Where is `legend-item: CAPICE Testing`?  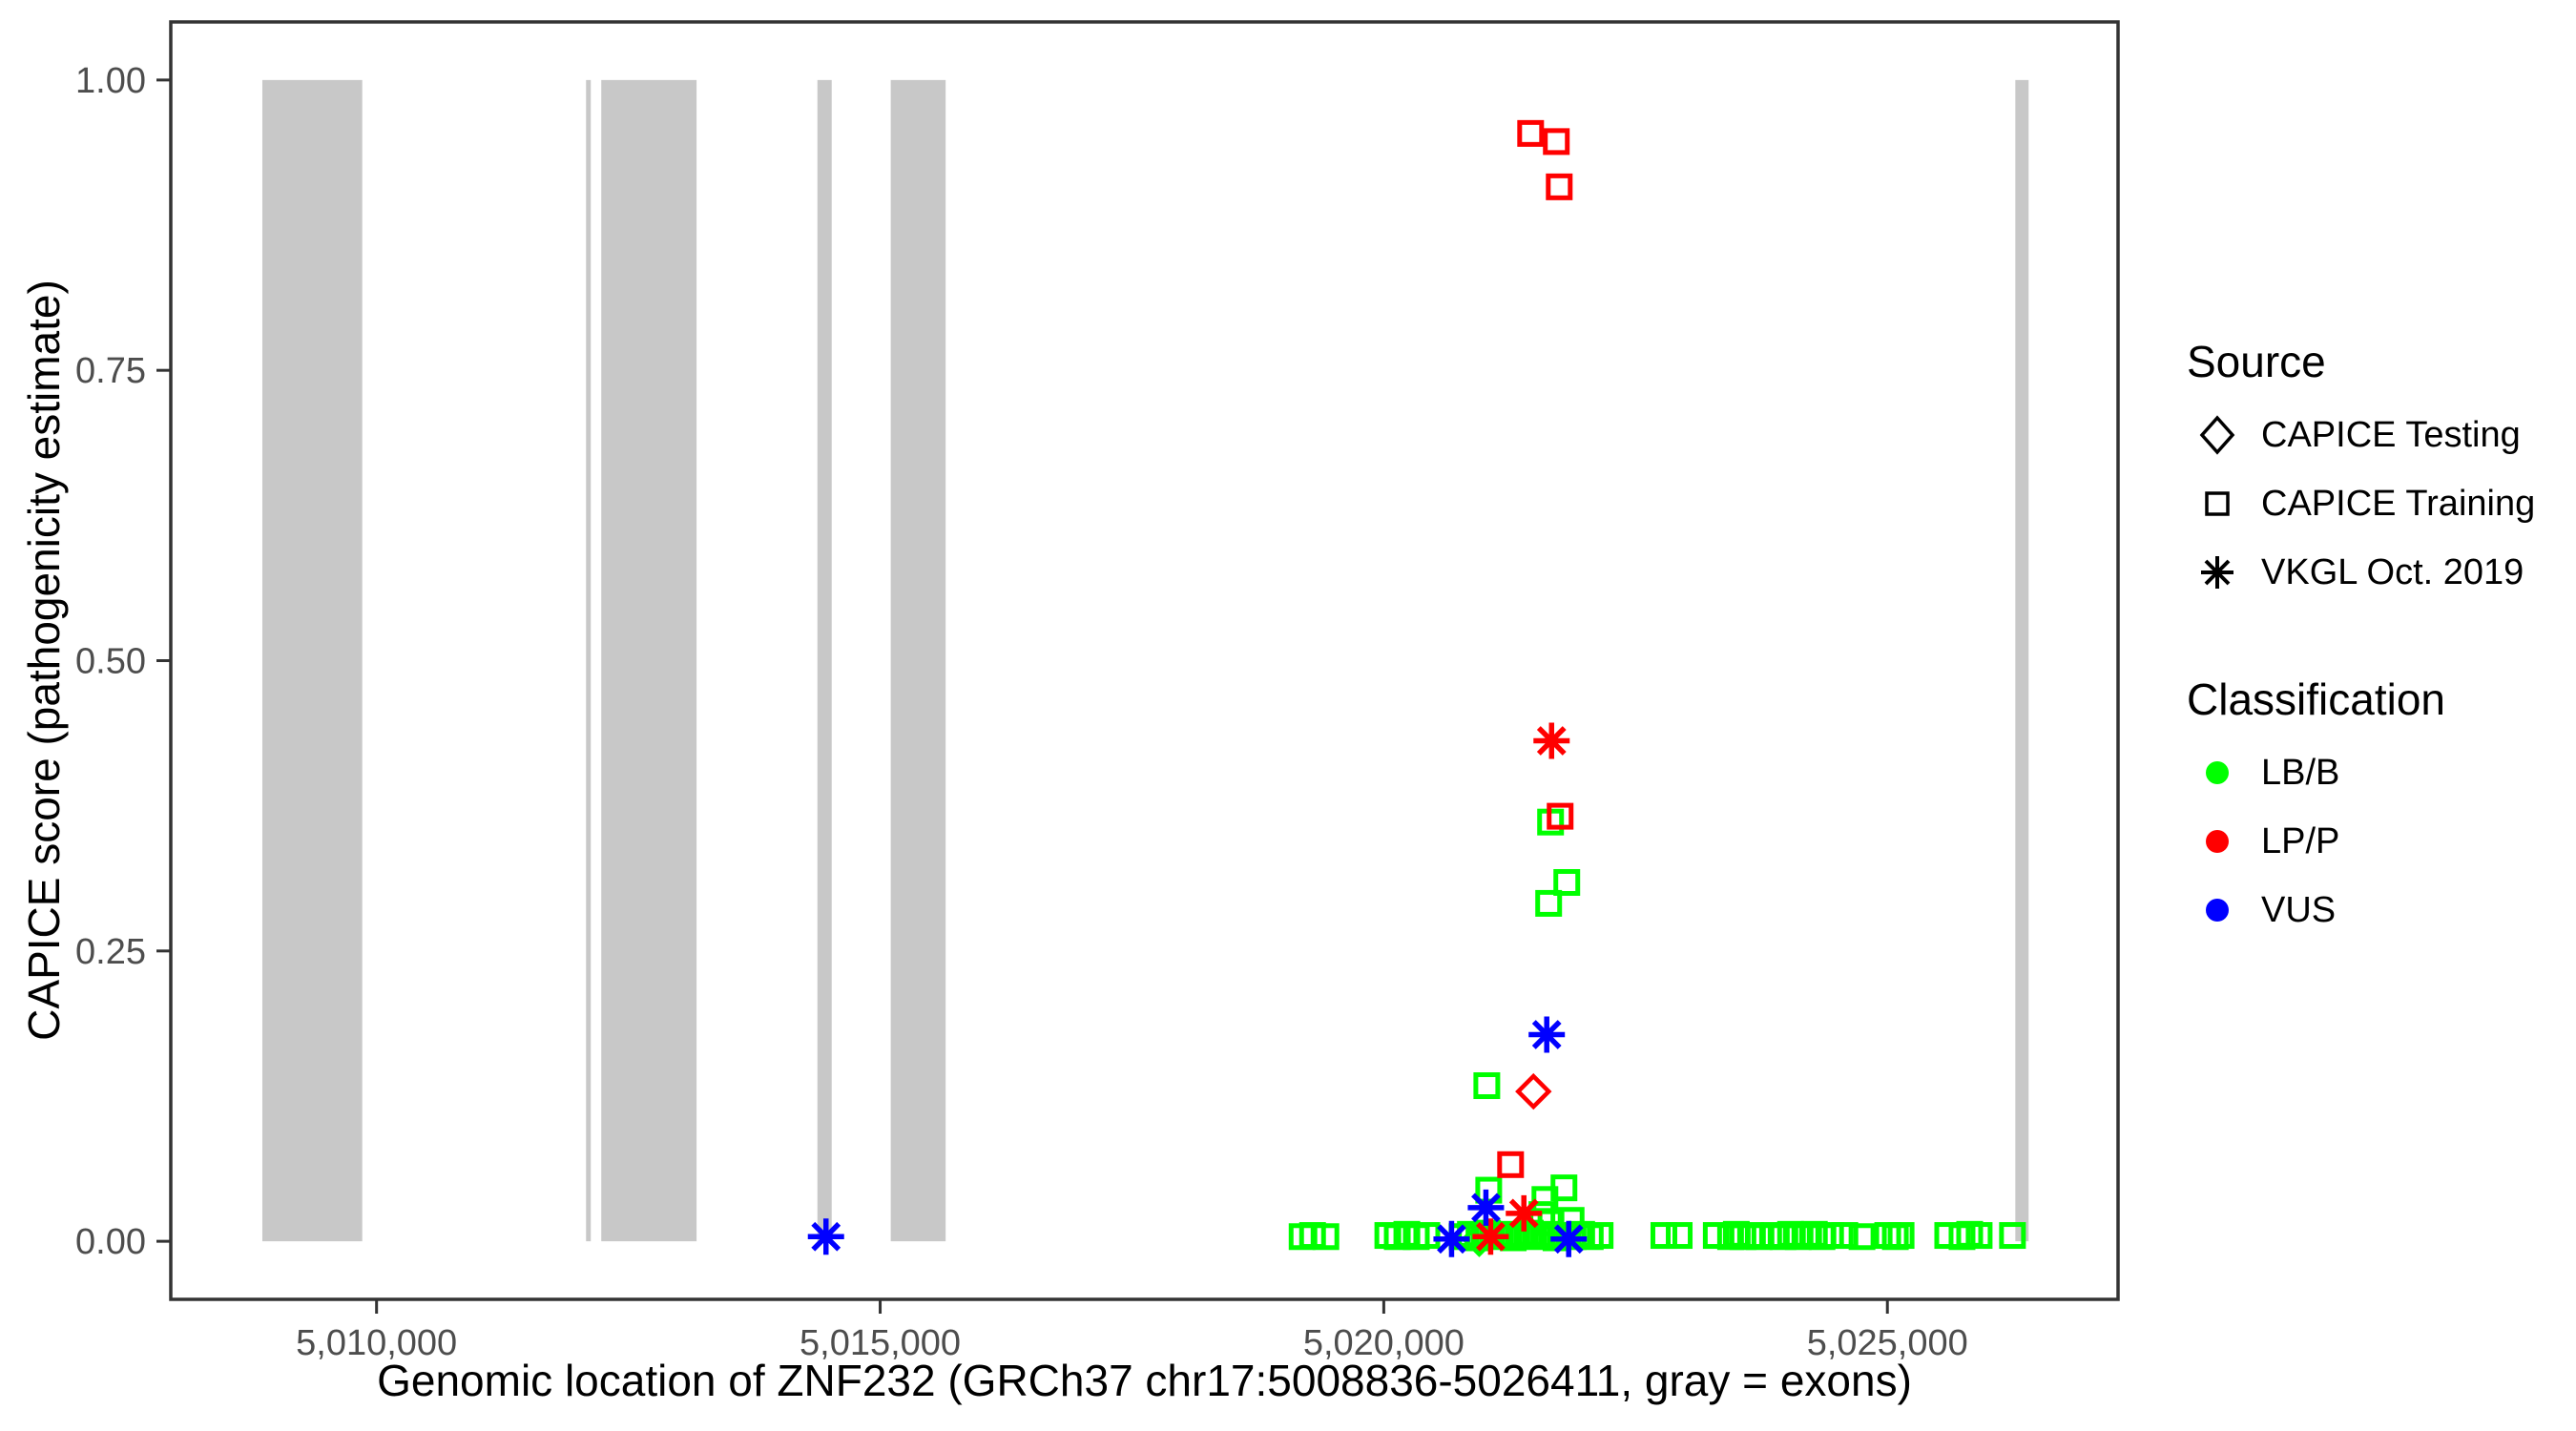
legend-item: CAPICE Testing is located at coordinates (2377, 435).